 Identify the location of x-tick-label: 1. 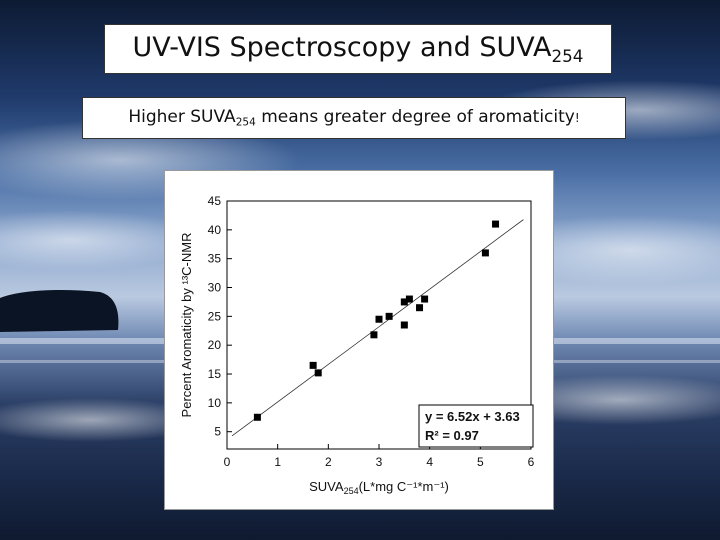
(277, 462).